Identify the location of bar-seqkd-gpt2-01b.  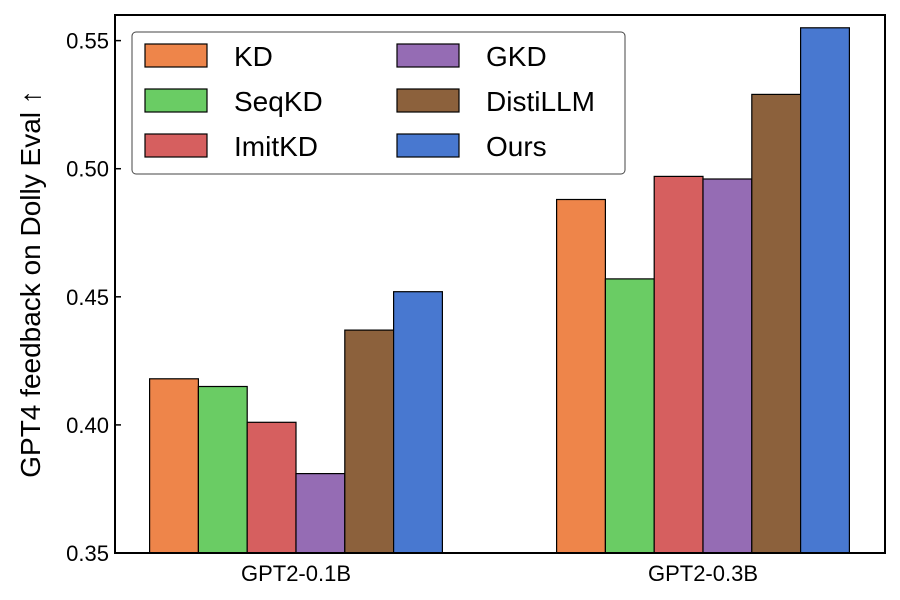
(222, 469).